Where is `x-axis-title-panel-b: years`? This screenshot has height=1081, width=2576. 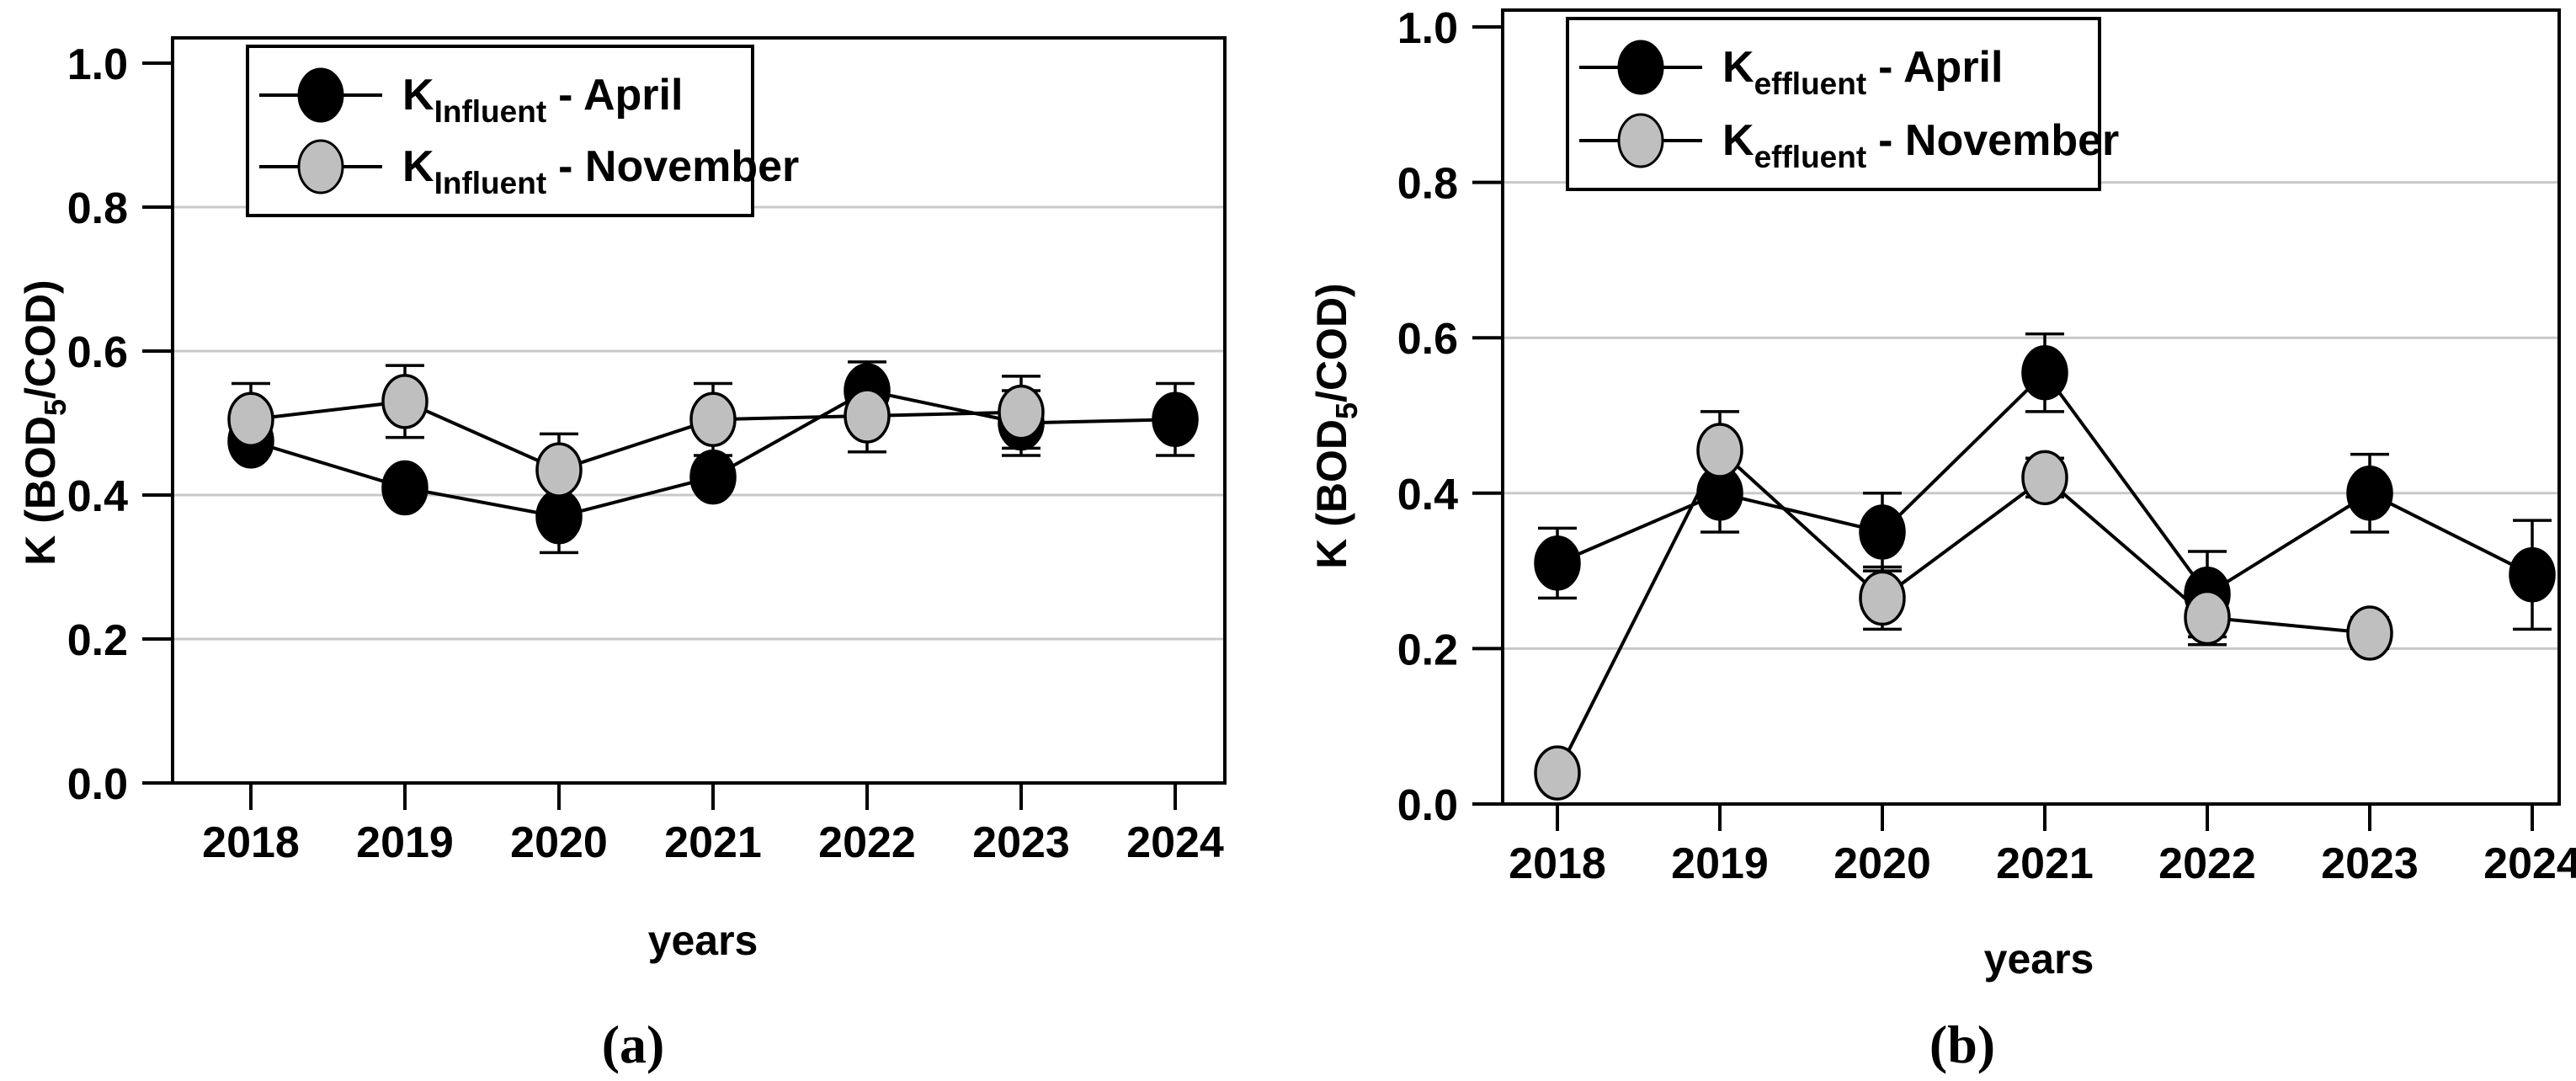
x-axis-title-panel-b: years is located at coordinates (2039, 959).